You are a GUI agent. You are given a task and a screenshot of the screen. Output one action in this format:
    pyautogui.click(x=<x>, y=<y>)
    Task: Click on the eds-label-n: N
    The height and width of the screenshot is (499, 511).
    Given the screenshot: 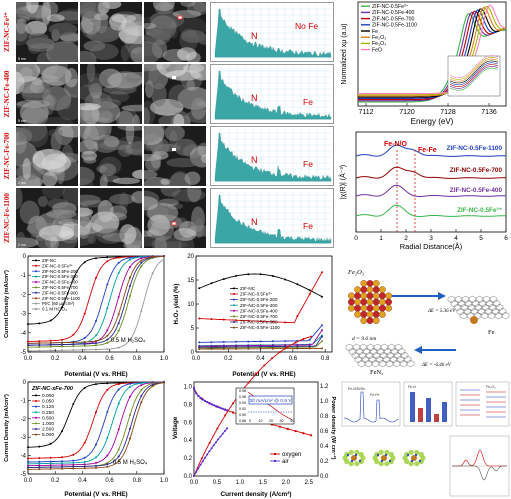 What is the action you would take?
    pyautogui.click(x=254, y=98)
    